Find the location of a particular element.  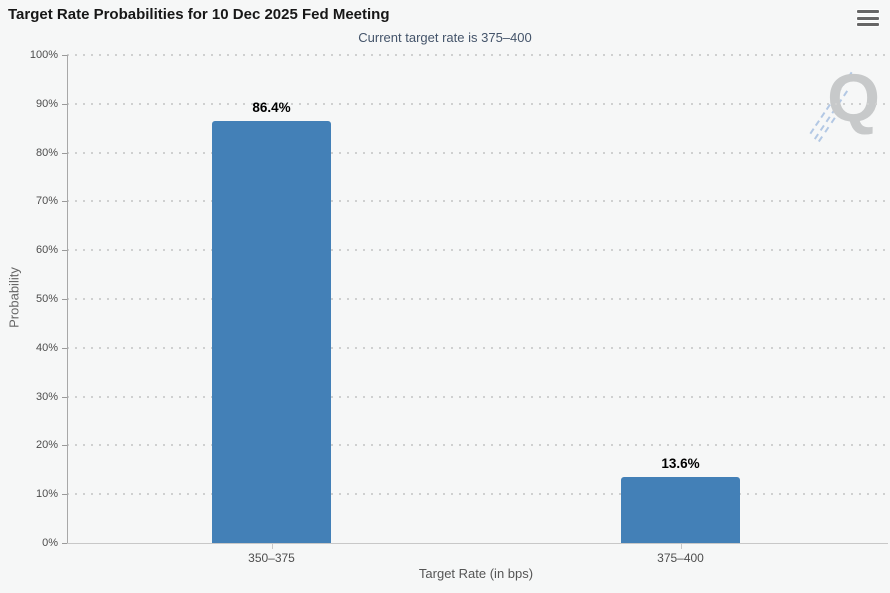

y-axis-label: 40% is located at coordinates (46, 347).